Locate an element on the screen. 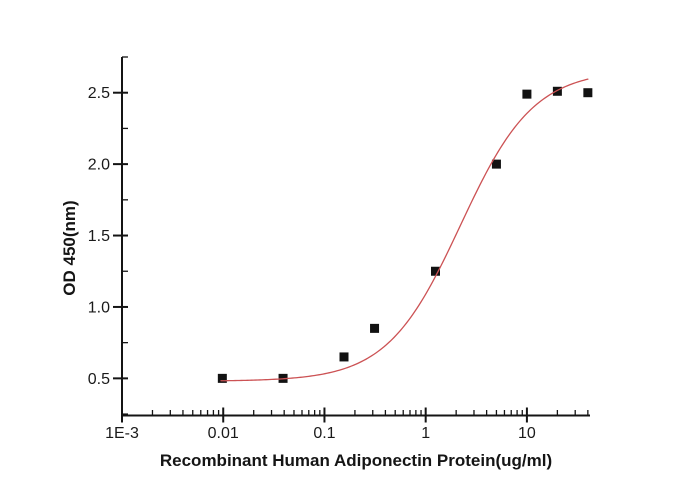 This screenshot has height=499, width=687. y-tick-label: 1.0 is located at coordinates (99, 307).